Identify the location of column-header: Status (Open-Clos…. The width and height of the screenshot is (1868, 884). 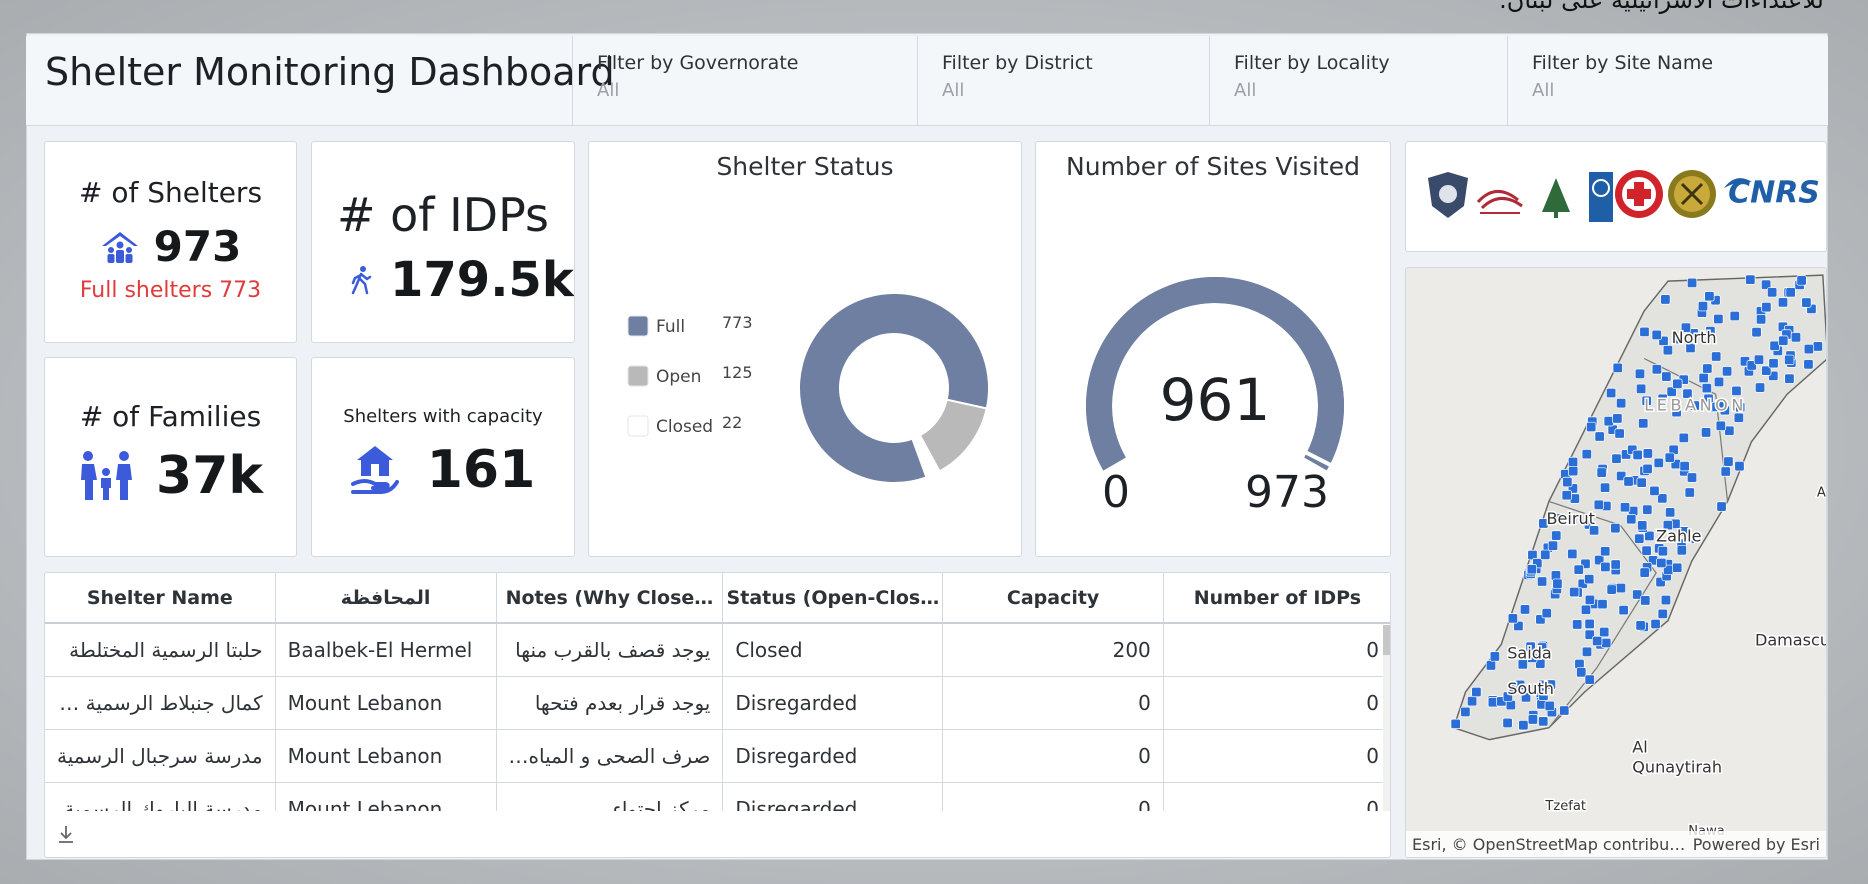
(833, 598).